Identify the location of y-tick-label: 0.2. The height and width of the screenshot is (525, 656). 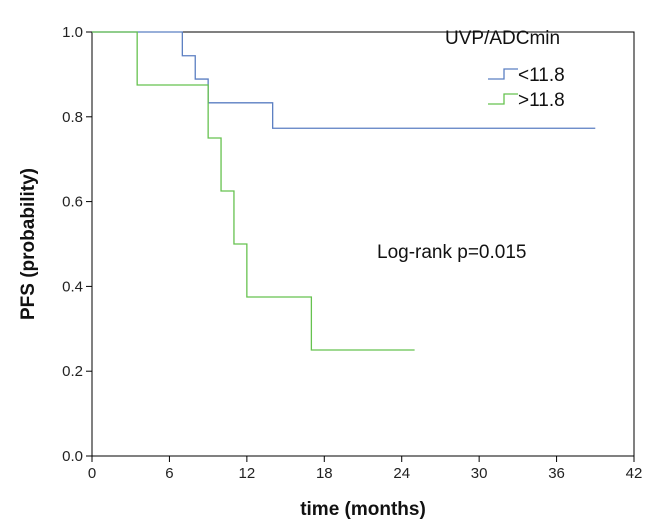
(72, 371).